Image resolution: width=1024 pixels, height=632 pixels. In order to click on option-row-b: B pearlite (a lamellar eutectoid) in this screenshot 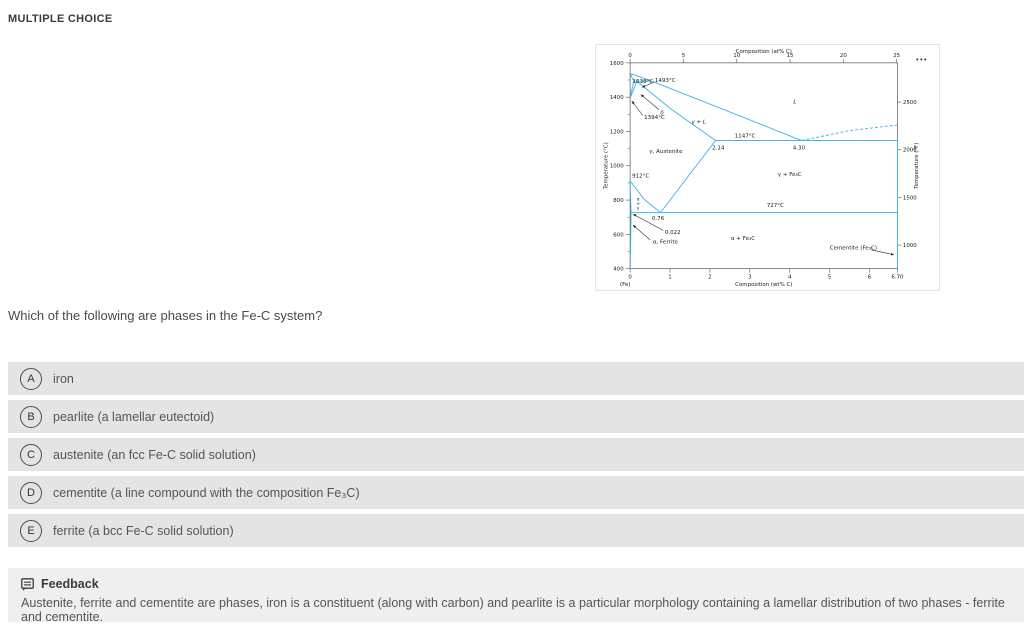, I will do `click(516, 416)`.